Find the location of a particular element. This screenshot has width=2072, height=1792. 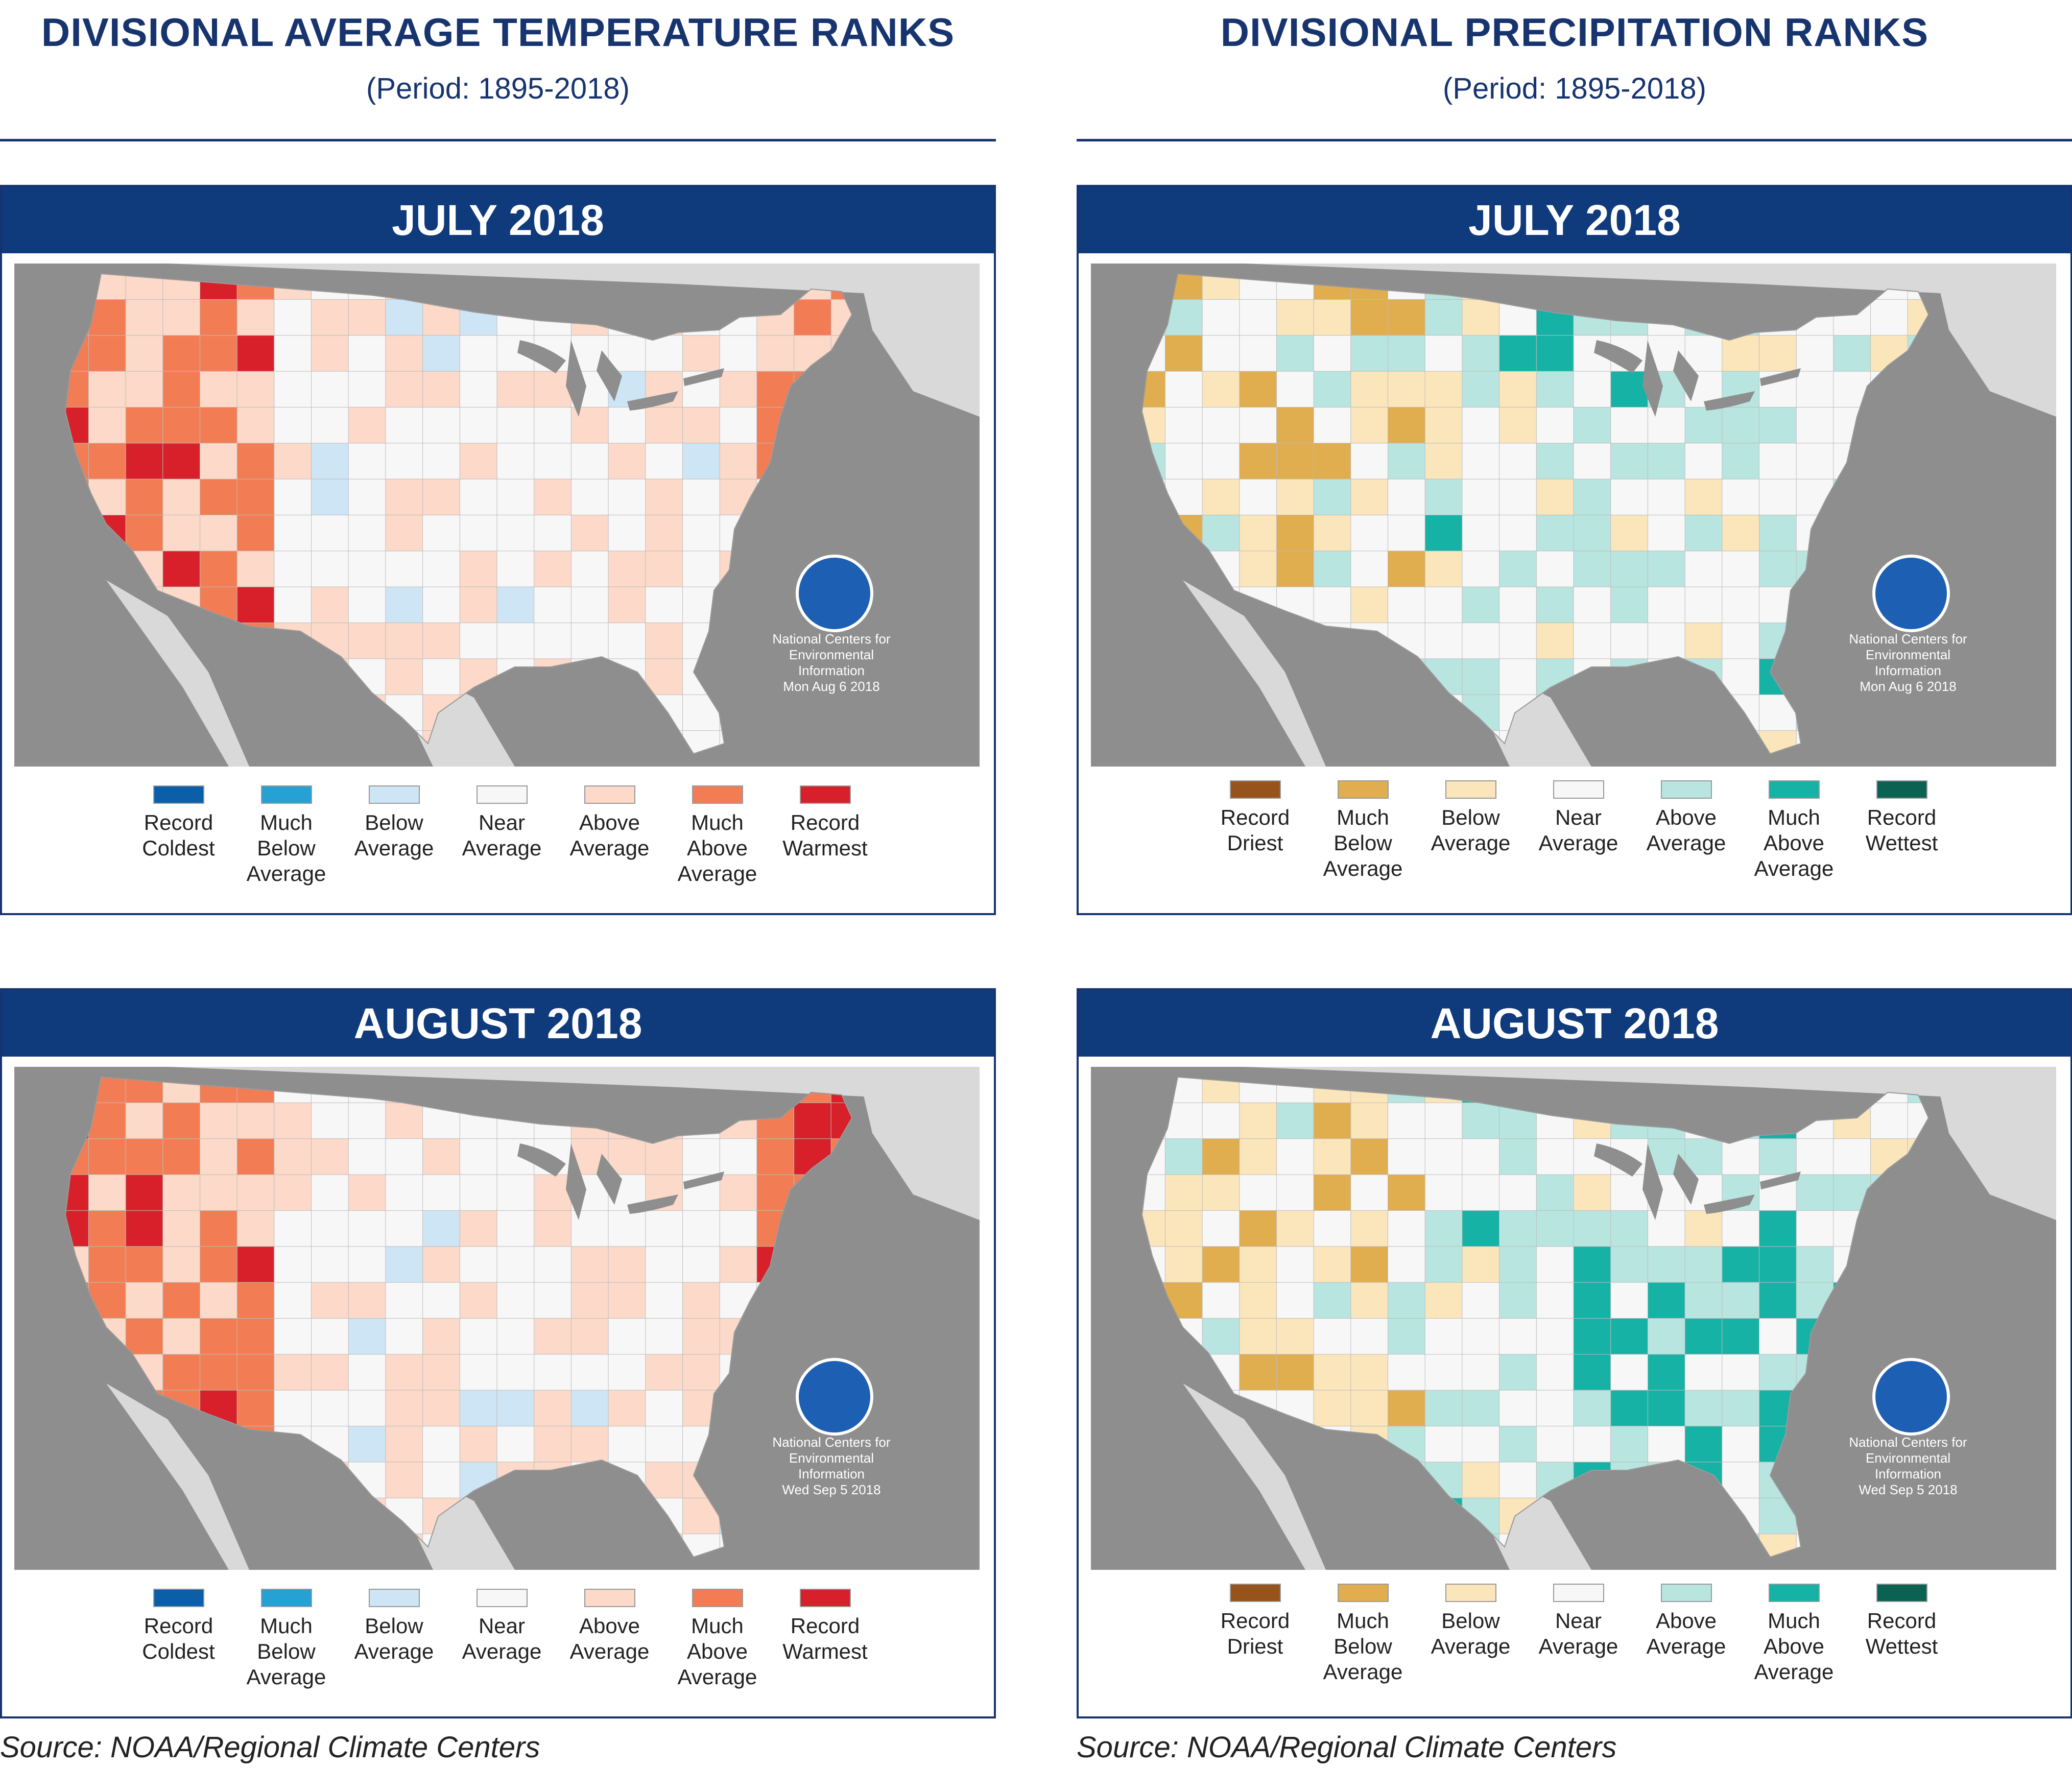

legend-item: Record Coldest is located at coordinates (178, 1626).